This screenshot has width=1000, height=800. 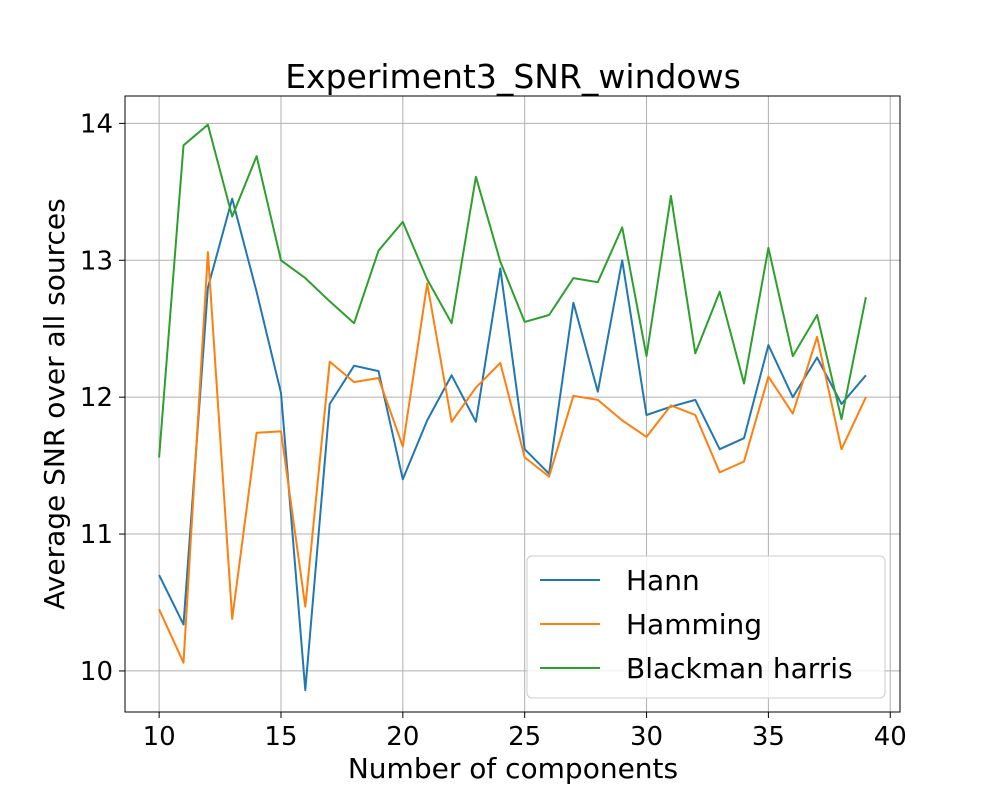 I want to click on legend-label-blackman-harris: Blackman harris, so click(x=739, y=668).